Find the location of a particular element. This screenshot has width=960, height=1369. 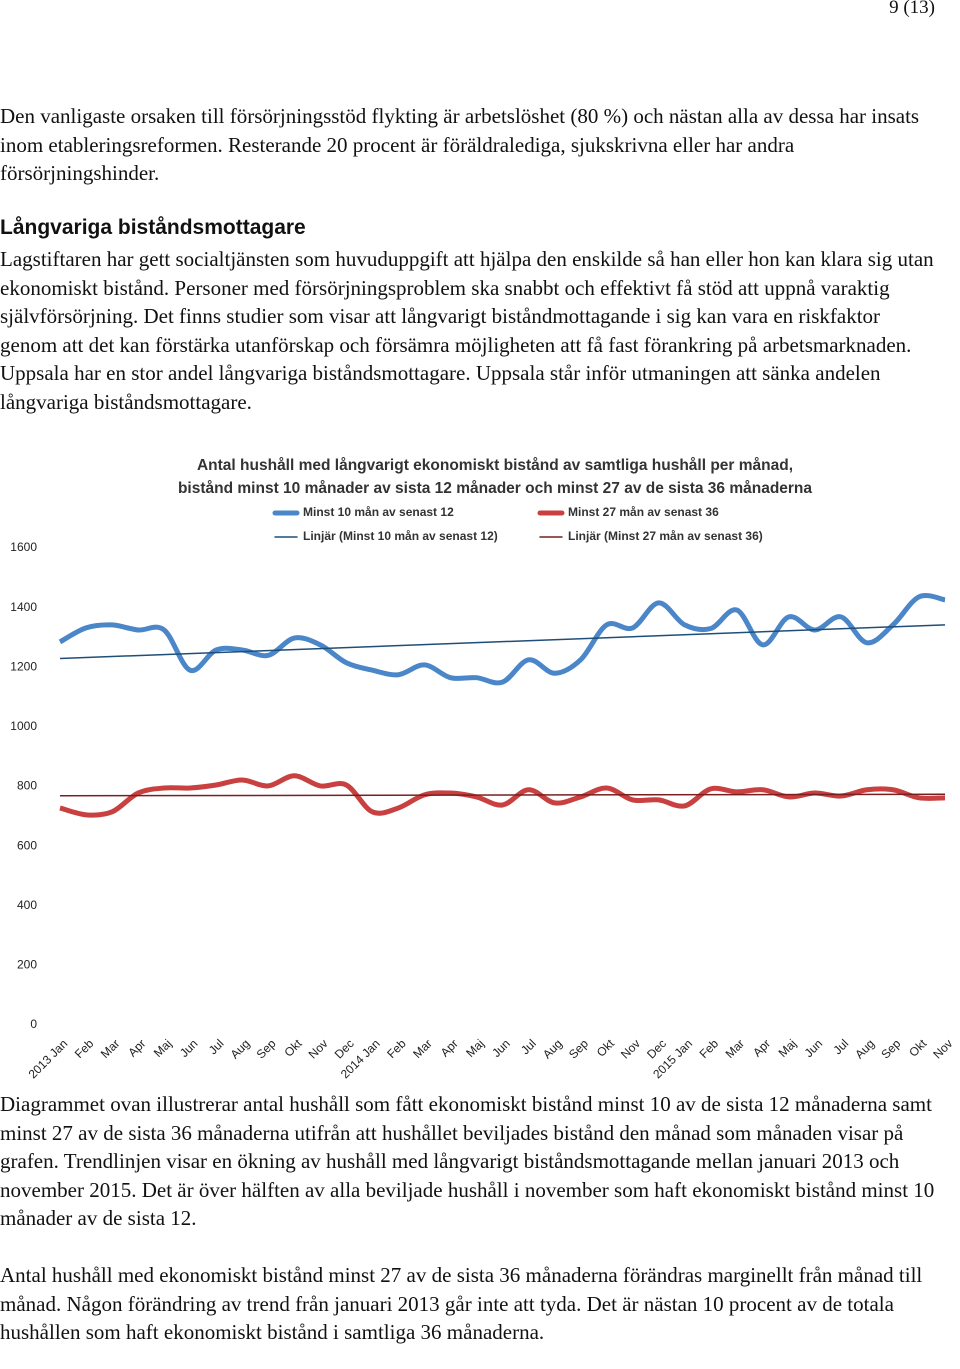

y-tick-label: 800 is located at coordinates (27, 786).